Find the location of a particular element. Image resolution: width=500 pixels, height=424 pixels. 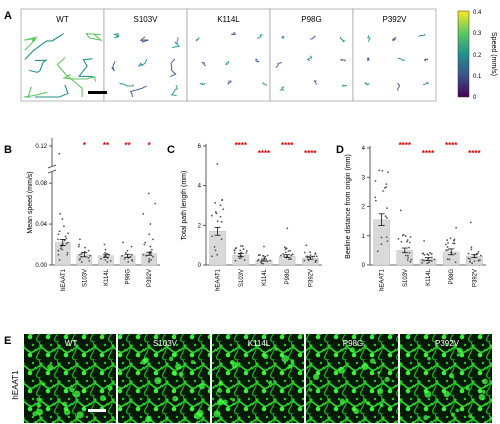

category-label: S103V is located at coordinates (406, 278).